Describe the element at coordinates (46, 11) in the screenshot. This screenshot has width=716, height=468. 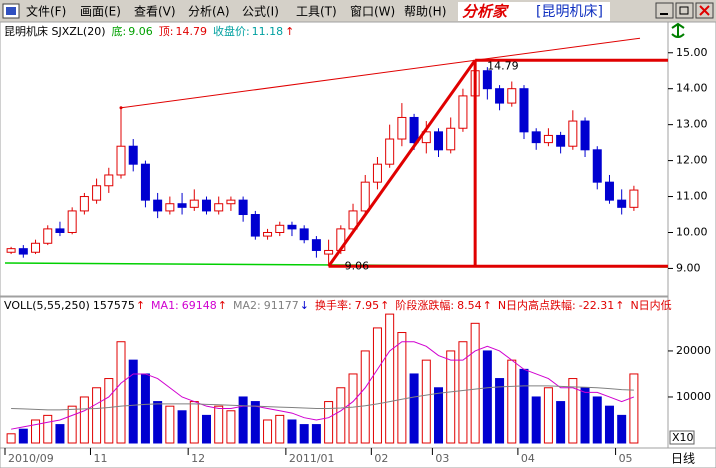
I see `menu-item: 文件(F)` at that location.